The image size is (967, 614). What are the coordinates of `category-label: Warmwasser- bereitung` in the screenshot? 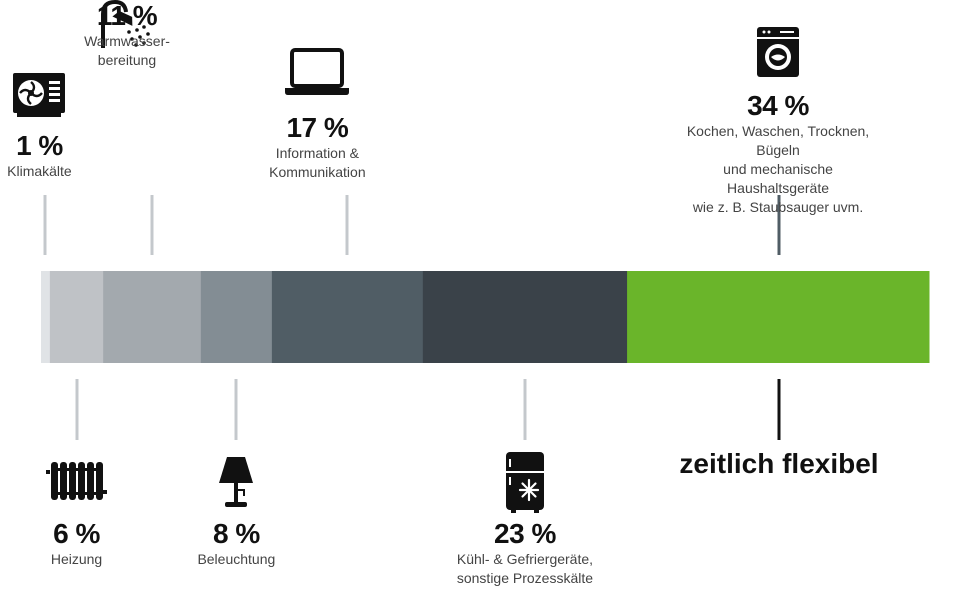 It's located at (127, 50).